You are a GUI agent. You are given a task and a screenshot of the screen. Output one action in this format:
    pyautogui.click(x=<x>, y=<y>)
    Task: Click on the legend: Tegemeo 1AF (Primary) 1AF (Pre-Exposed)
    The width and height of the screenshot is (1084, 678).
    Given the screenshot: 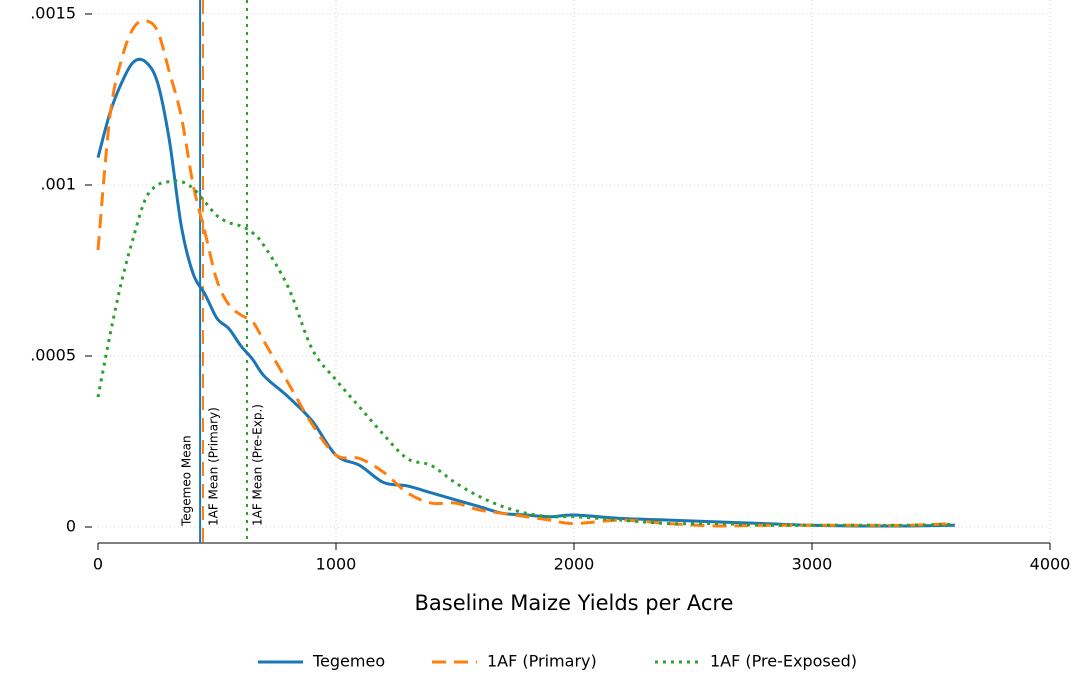 What is the action you would take?
    pyautogui.click(x=557, y=661)
    